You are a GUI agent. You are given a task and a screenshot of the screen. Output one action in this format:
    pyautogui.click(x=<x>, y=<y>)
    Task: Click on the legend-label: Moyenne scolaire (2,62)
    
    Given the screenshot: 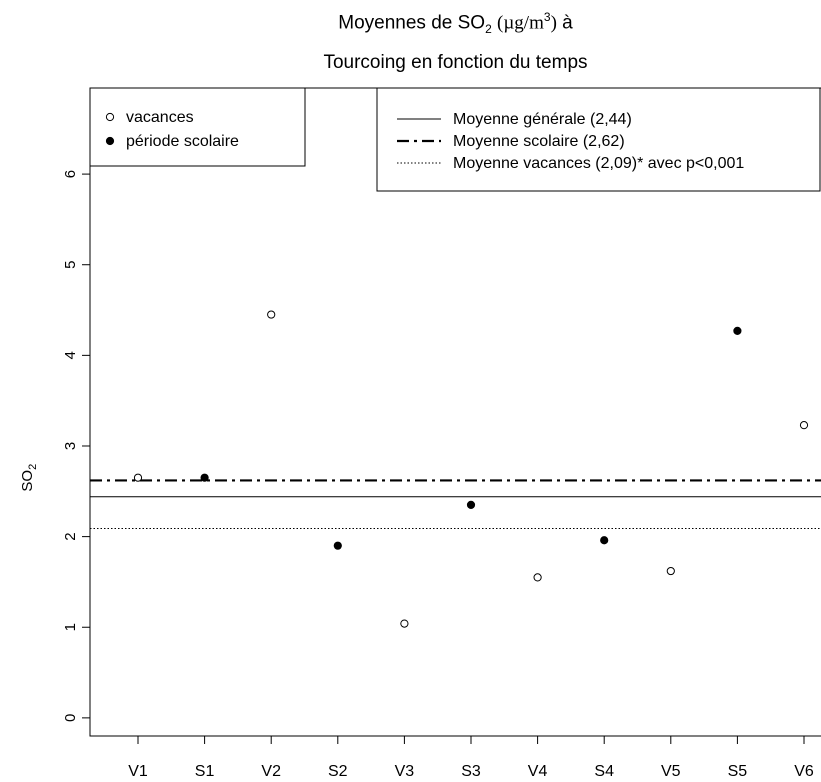 What is the action you would take?
    pyautogui.click(x=539, y=141)
    